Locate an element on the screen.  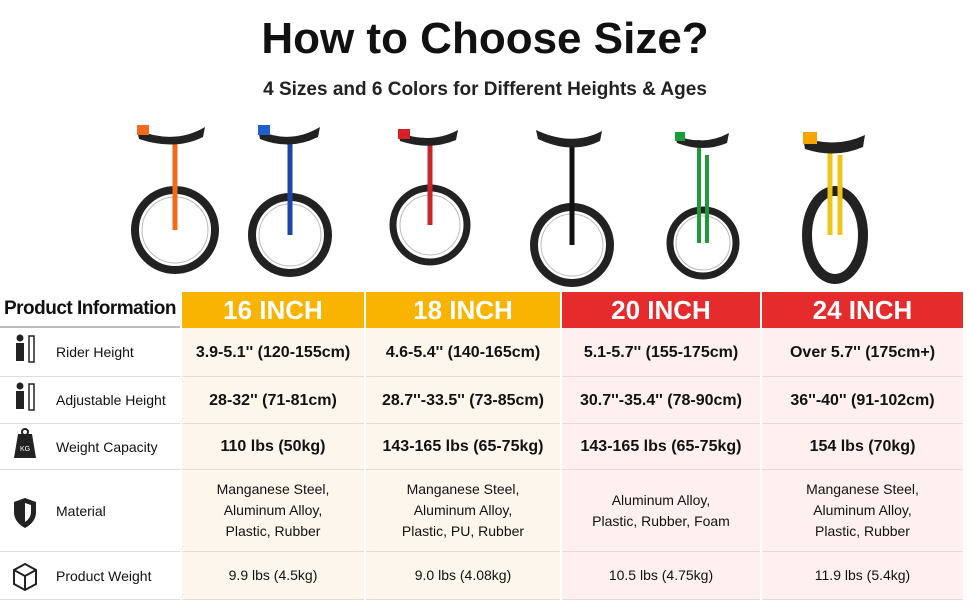
height-icon is located at coordinates (25, 348).